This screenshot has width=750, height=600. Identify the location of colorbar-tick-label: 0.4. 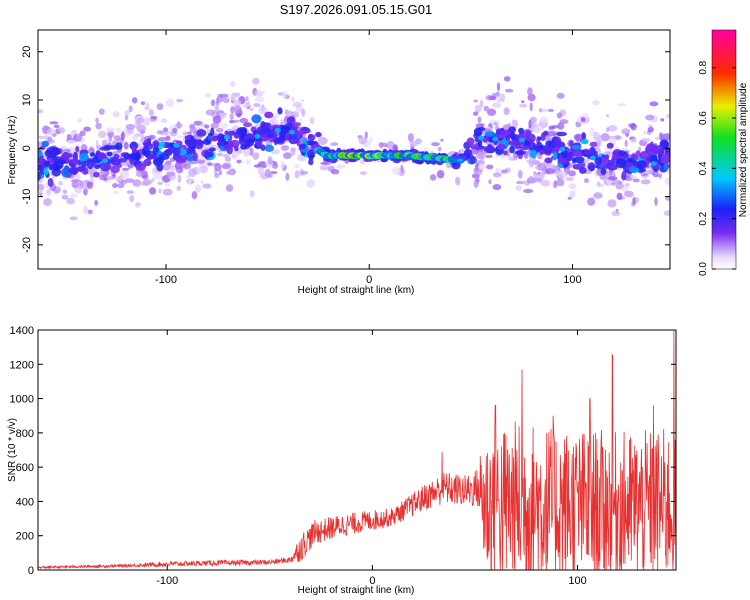
(703, 168).